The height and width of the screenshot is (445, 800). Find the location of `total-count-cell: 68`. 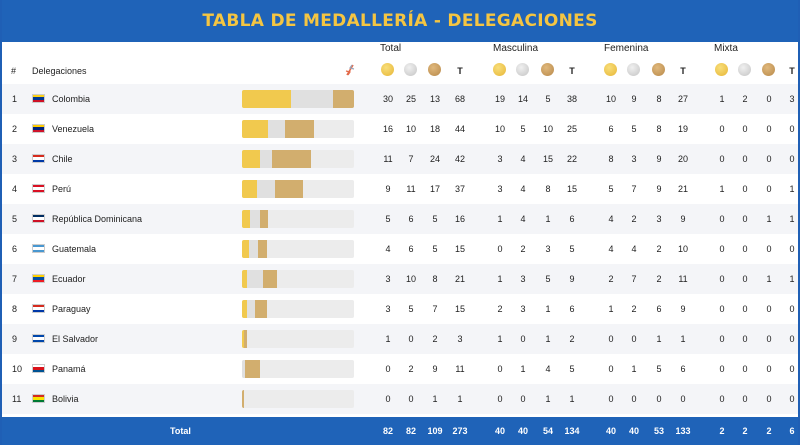

total-count-cell: 68 is located at coordinates (459, 99).